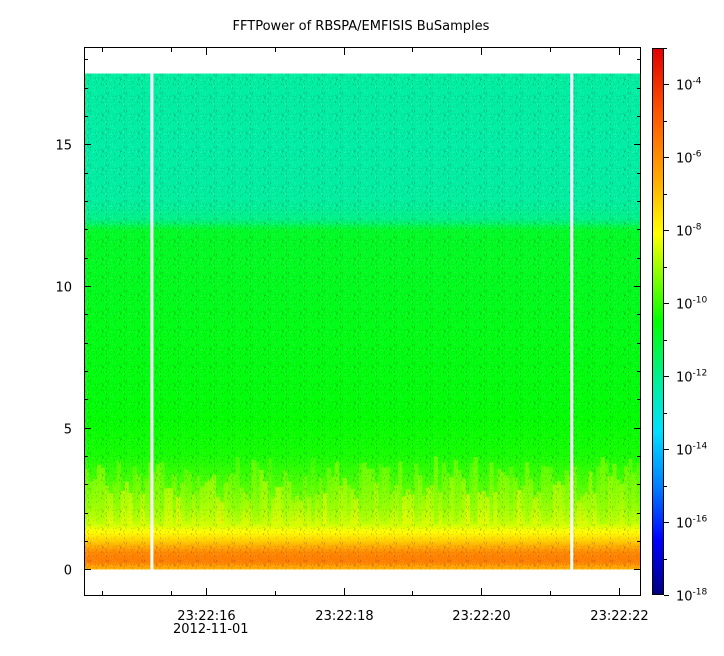  Describe the element at coordinates (692, 304) in the screenshot. I see `colorbar-label--10: 10⁻¹⁰` at that location.